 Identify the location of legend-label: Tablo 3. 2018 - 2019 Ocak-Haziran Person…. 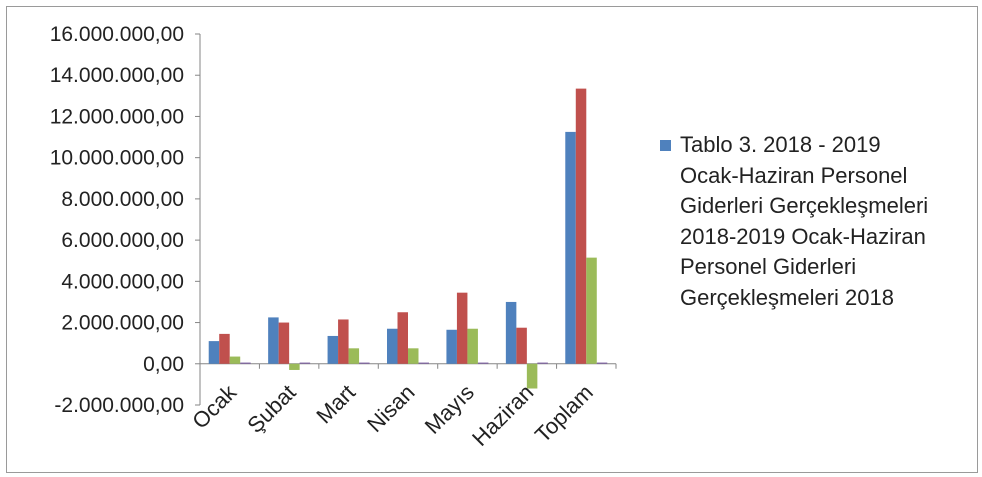
(804, 221).